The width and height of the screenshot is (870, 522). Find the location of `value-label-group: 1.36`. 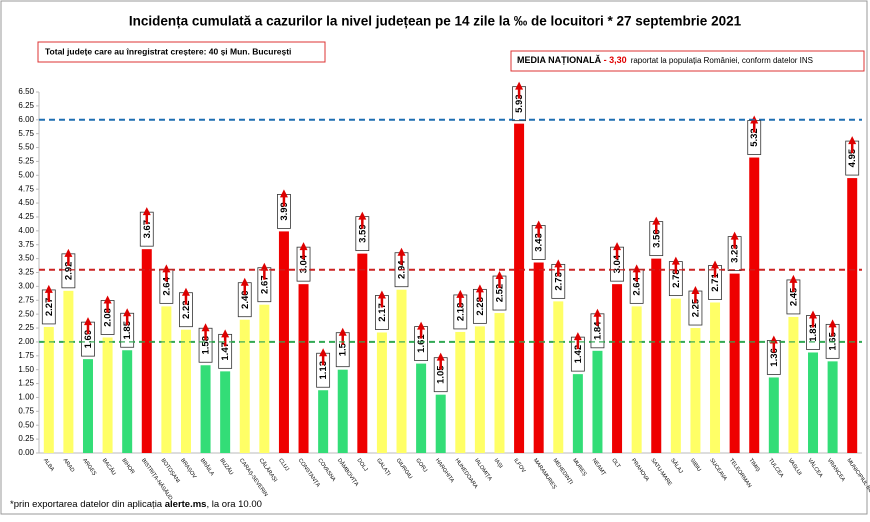

value-label-group: 1.36 is located at coordinates (773, 357).